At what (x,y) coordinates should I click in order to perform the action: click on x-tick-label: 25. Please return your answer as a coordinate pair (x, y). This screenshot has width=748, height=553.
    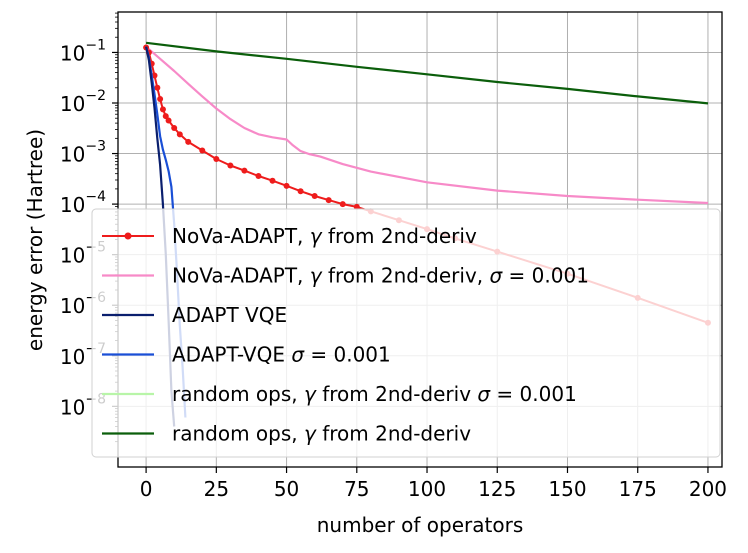
    Looking at the image, I should click on (216, 489).